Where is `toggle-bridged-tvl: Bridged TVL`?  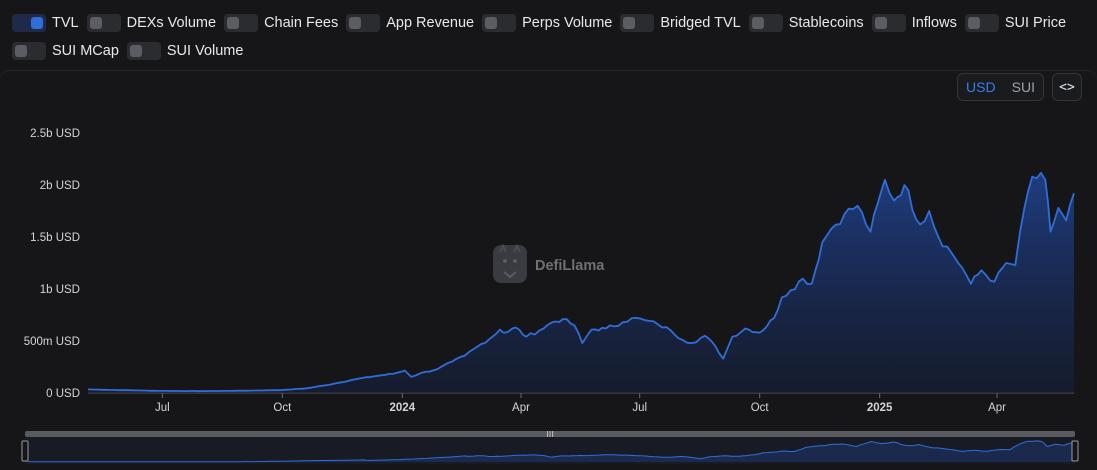
toggle-bridged-tvl: Bridged TVL is located at coordinates (680, 23).